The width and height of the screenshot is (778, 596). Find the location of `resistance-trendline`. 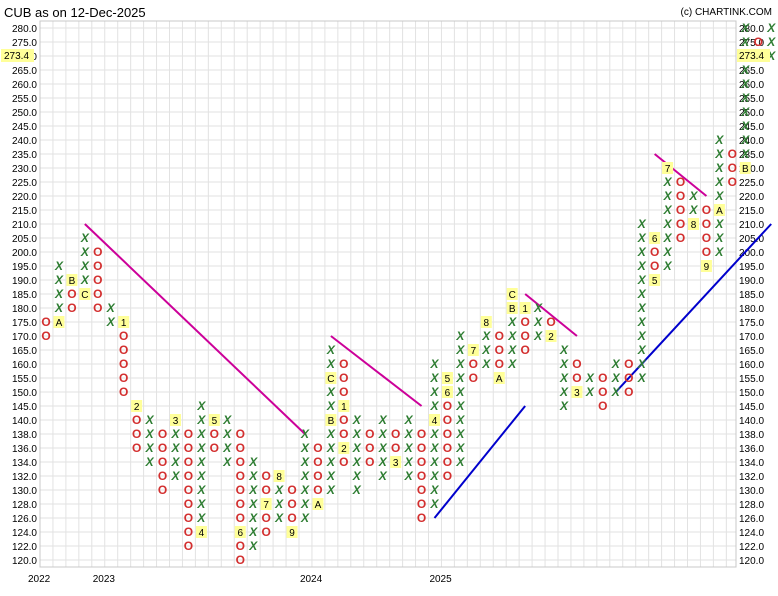

resistance-trendline is located at coordinates (551, 315).